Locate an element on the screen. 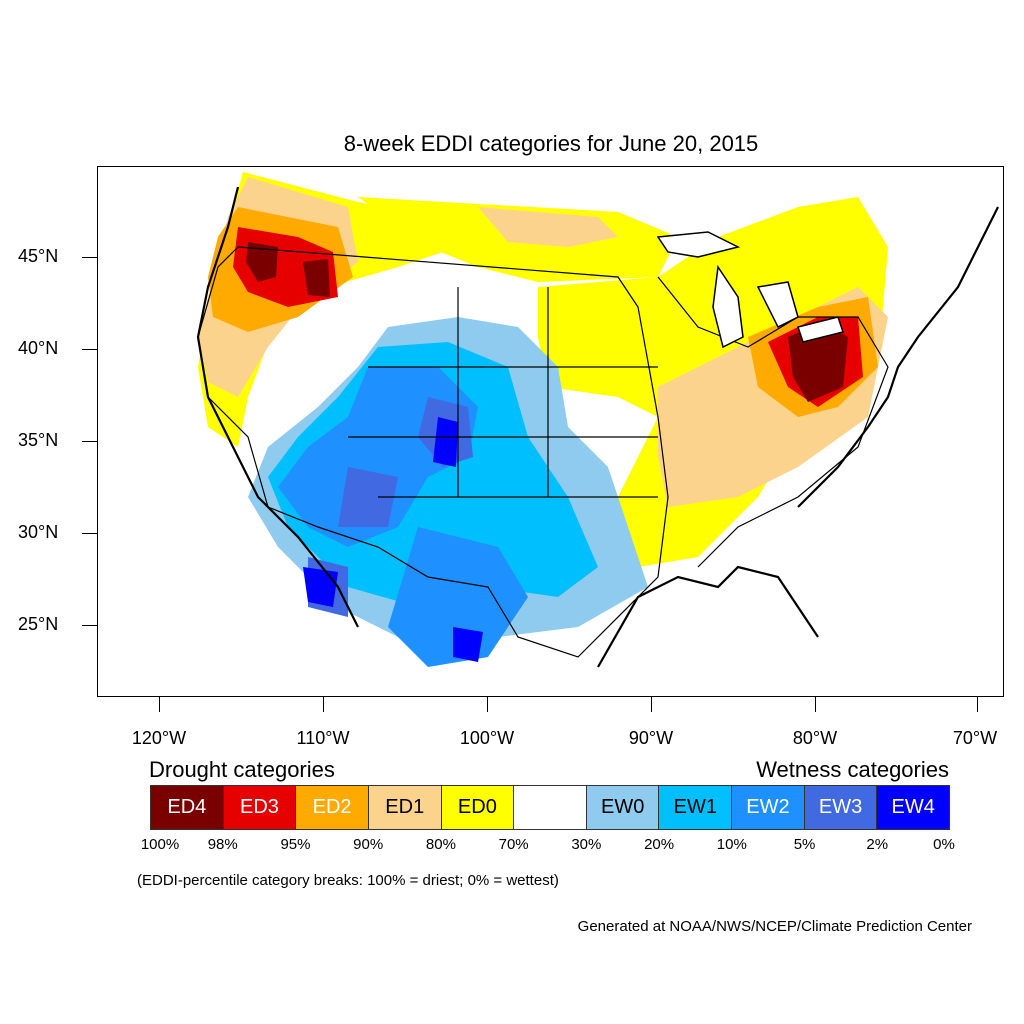 This screenshot has width=1024, height=1024. lat-label: 45°N is located at coordinates (38, 256).